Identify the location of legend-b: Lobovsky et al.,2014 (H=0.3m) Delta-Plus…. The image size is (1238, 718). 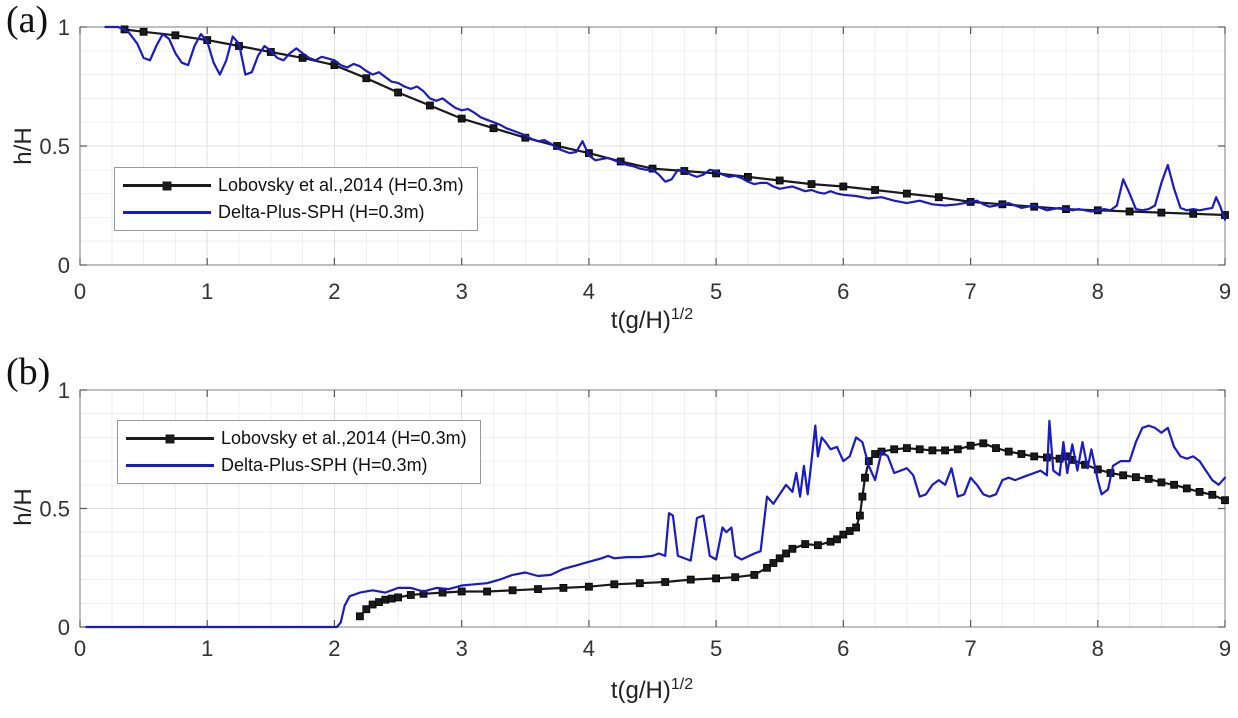
(299, 452).